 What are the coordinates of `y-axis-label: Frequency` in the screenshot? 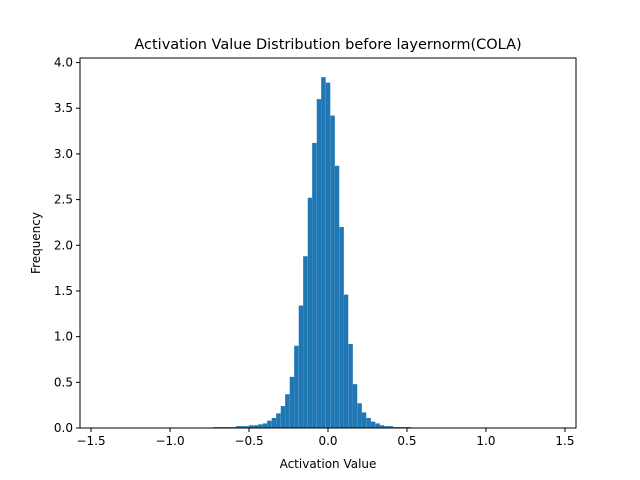 It's located at (36, 243).